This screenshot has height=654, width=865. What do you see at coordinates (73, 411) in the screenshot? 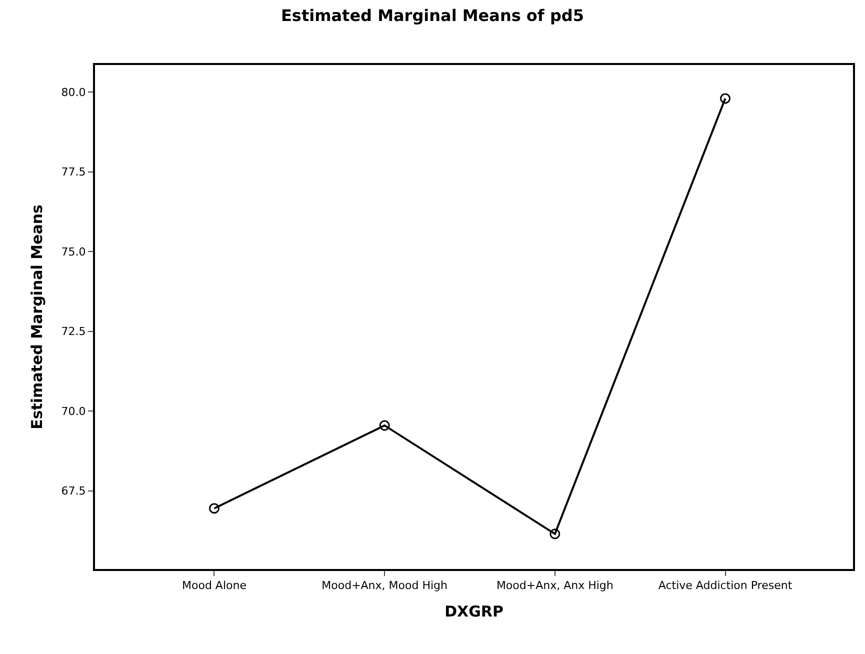
I see `y-tick-label: 70.0` at bounding box center [73, 411].